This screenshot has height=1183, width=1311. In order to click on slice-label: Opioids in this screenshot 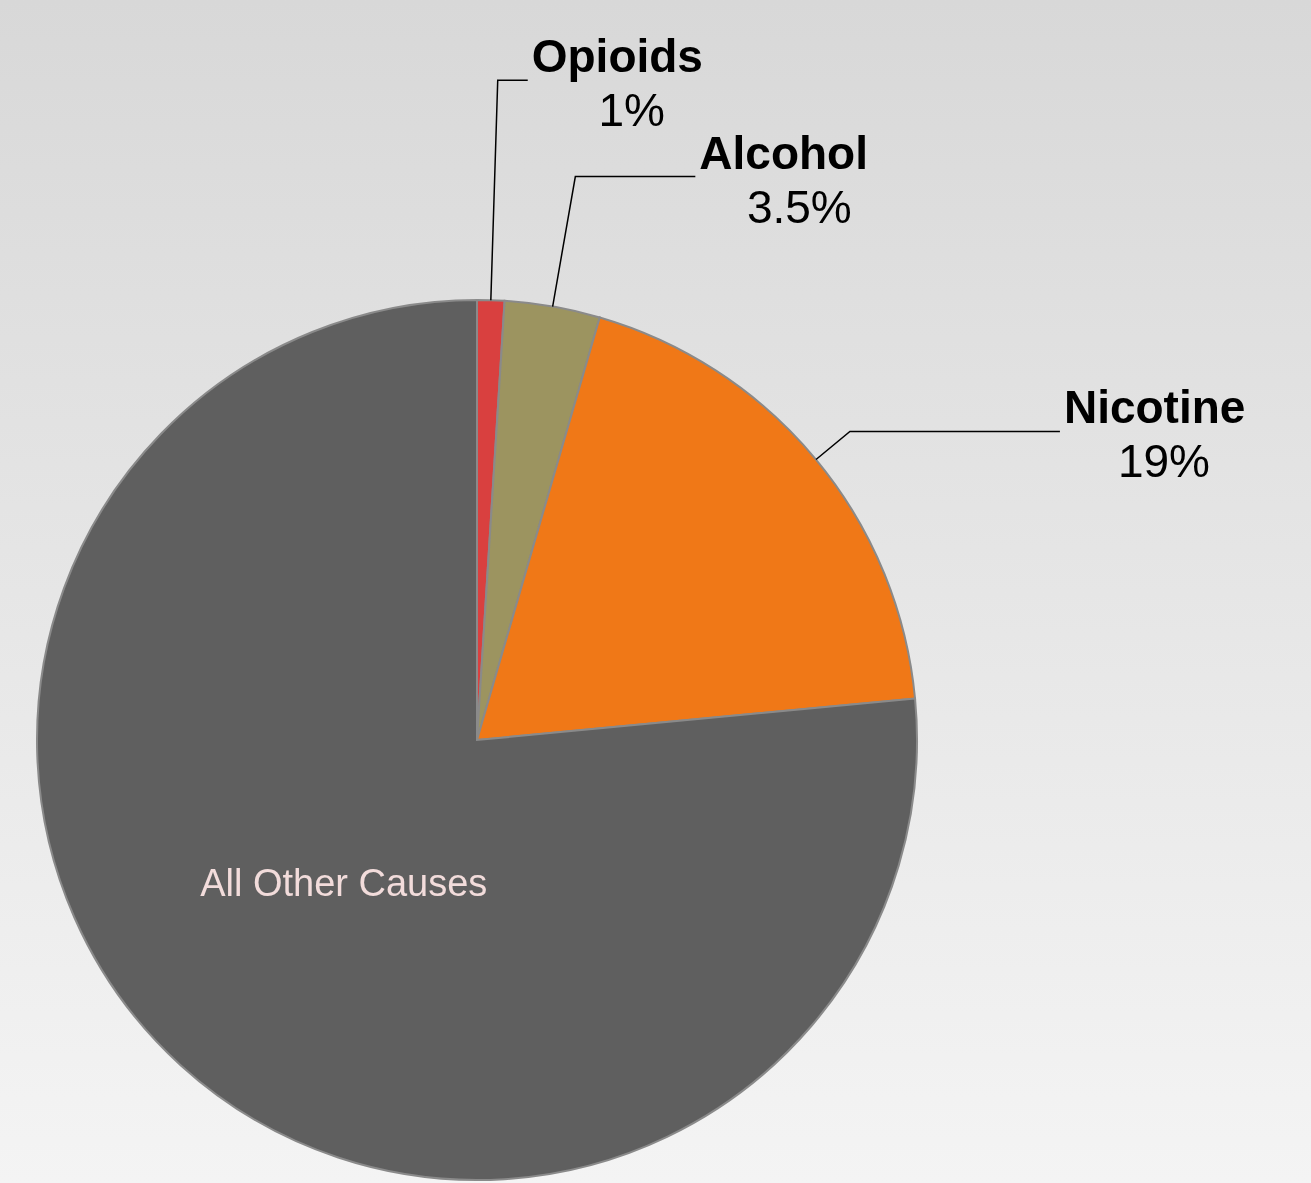, I will do `click(617, 56)`.